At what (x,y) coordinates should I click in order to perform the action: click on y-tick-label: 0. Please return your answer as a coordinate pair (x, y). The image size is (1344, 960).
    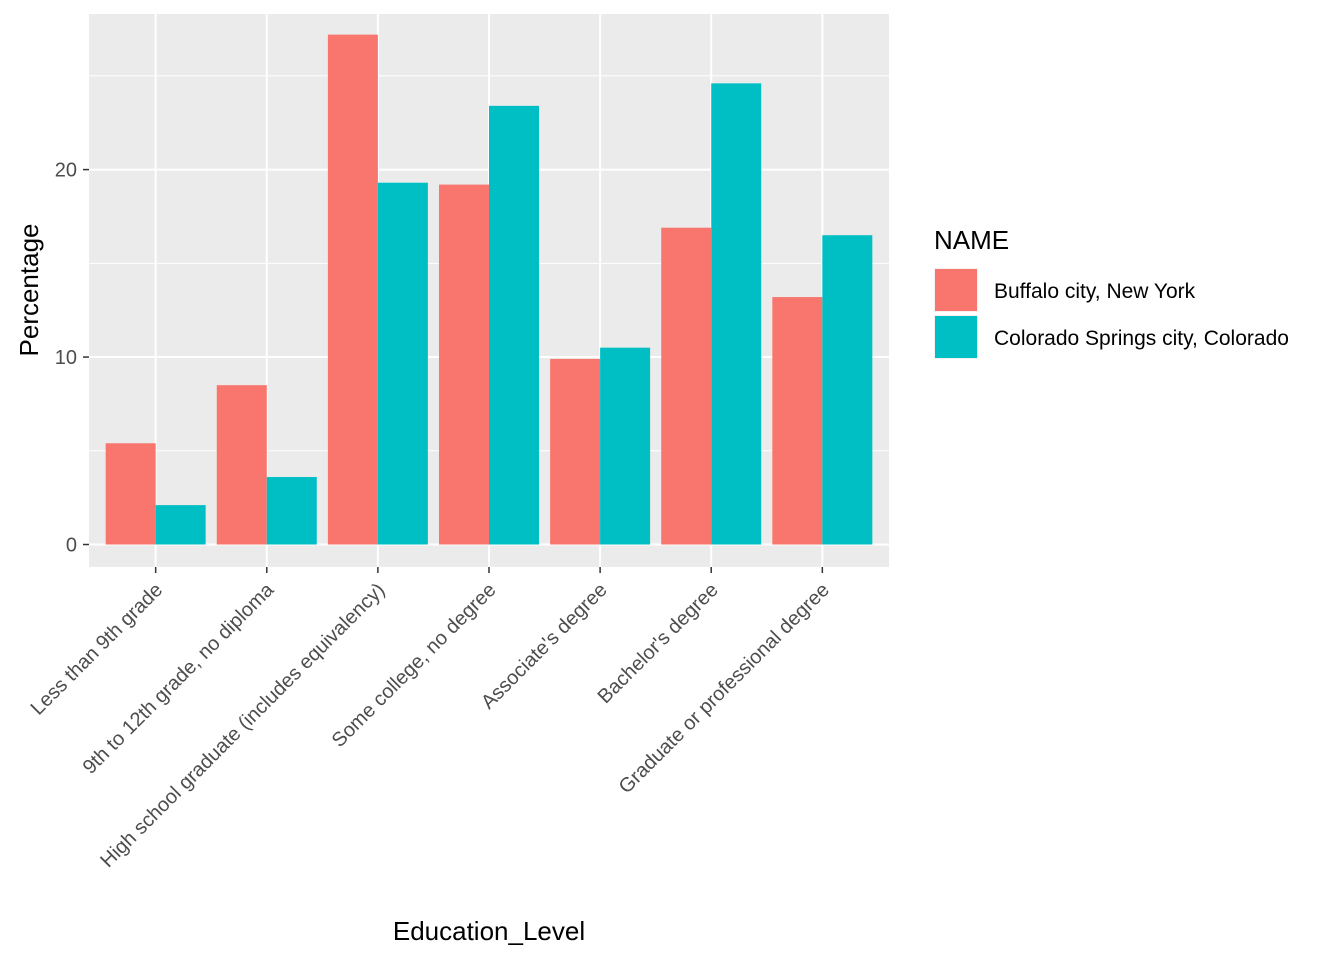
    Looking at the image, I should click on (71, 546).